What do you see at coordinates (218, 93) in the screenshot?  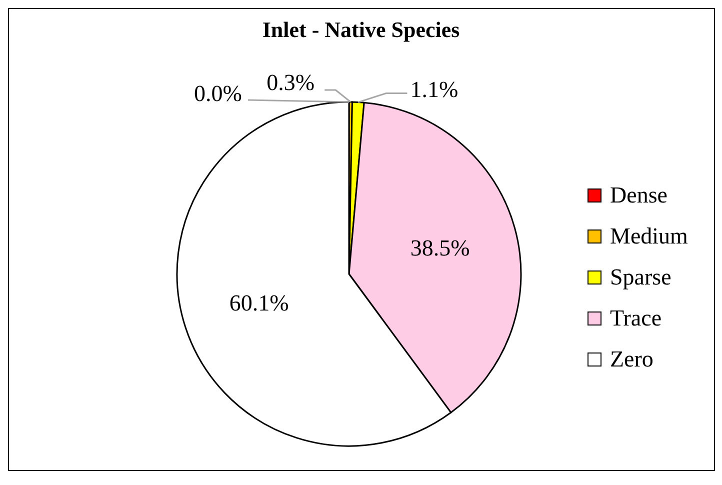 I see `text: 0.0%` at bounding box center [218, 93].